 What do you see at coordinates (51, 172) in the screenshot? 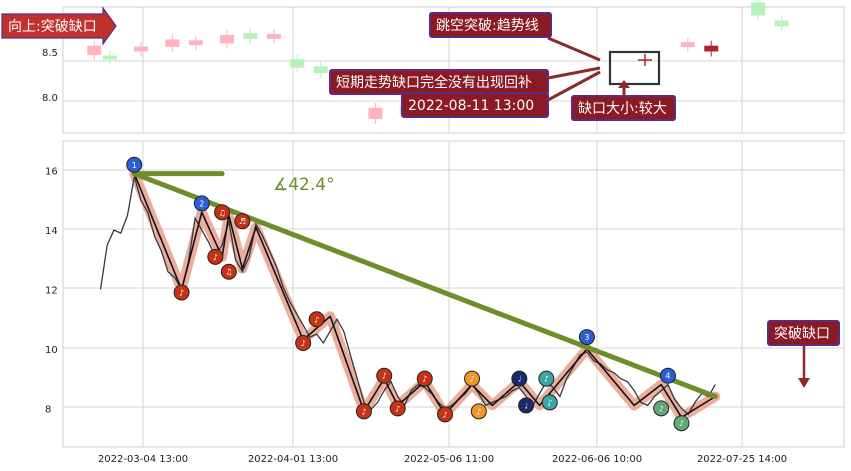
I see `bottom-y-tick: 16` at bounding box center [51, 172].